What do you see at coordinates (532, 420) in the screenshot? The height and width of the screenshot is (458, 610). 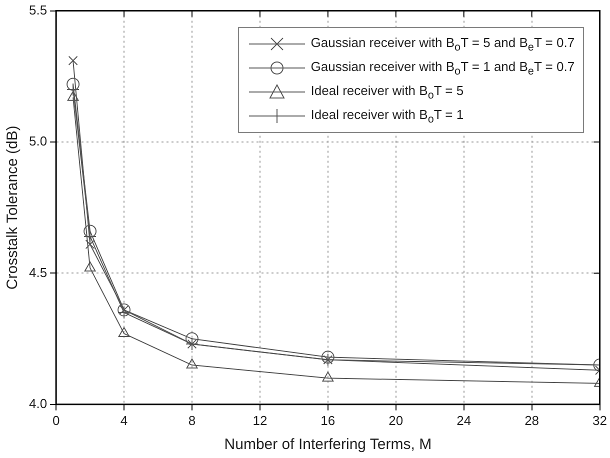 I see `x-tick-label: 28` at bounding box center [532, 420].